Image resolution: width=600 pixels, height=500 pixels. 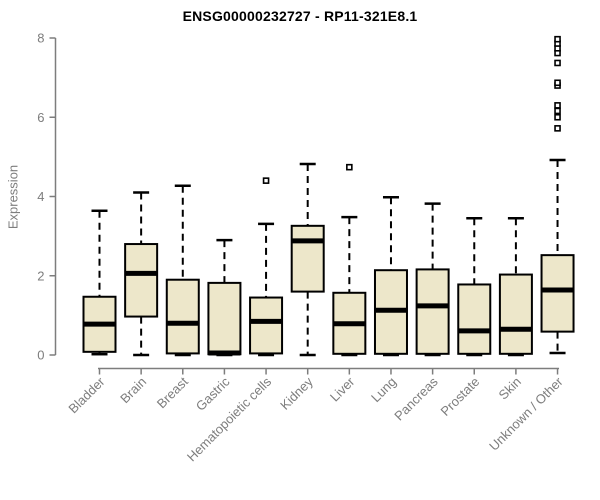 What do you see at coordinates (460, 396) in the screenshot?
I see `x-tick-label: Prostate` at bounding box center [460, 396].